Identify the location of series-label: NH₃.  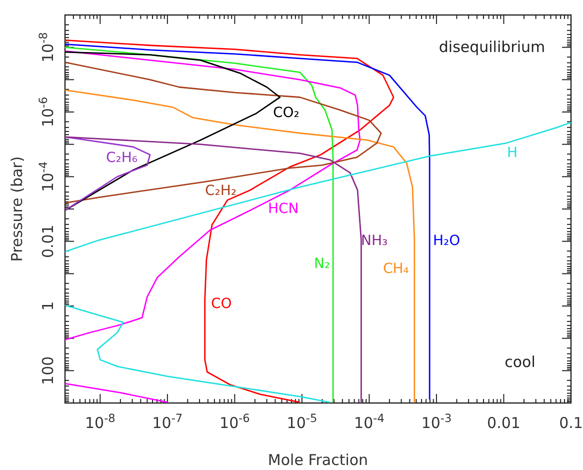
(374, 241).